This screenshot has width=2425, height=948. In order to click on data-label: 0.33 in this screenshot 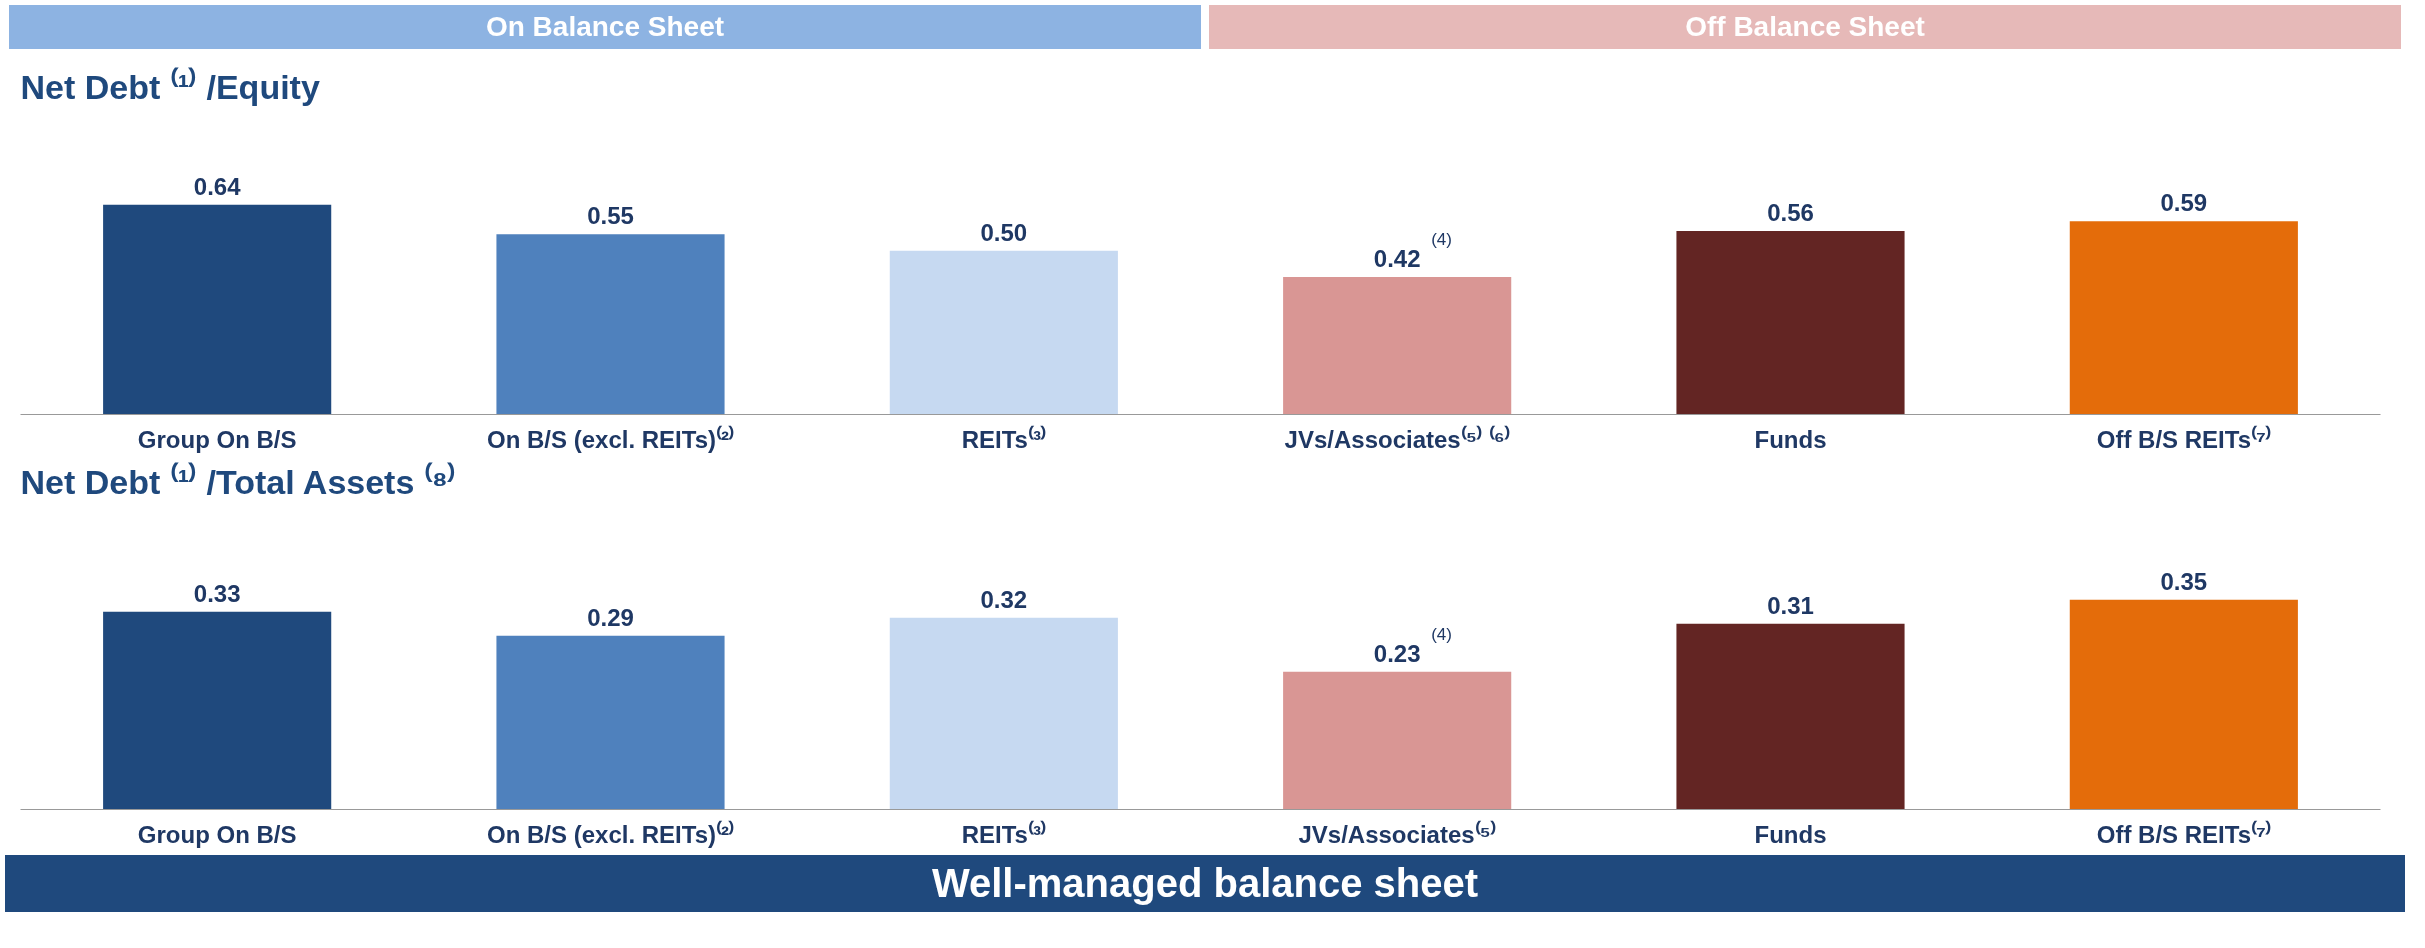, I will do `click(217, 593)`.